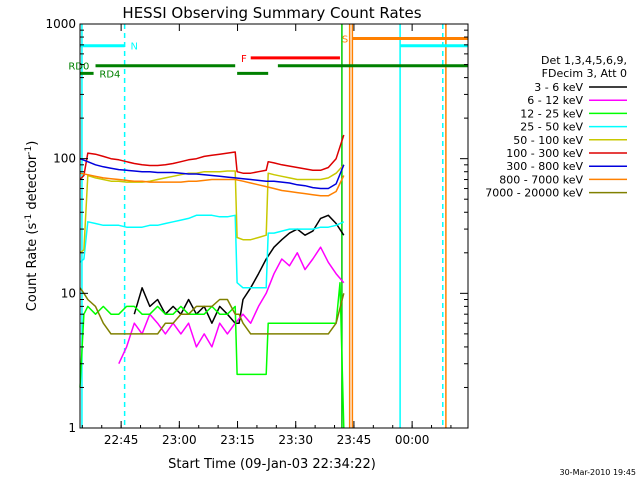 The width and height of the screenshot is (640, 480). What do you see at coordinates (244, 59) in the screenshot?
I see `flag-label-f: F` at bounding box center [244, 59].